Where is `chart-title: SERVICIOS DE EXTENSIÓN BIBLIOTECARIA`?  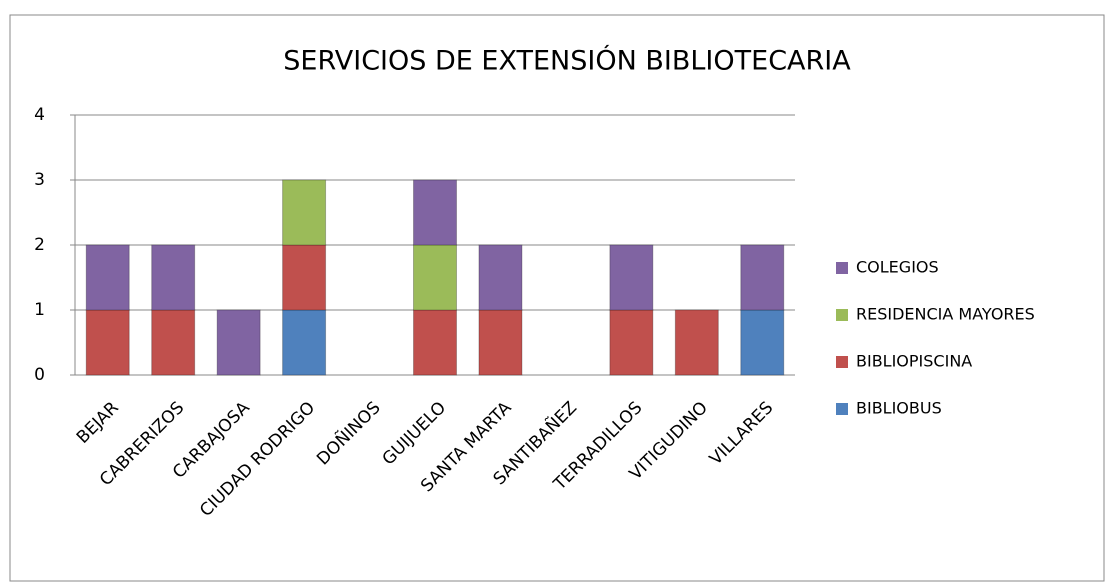
chart-title: SERVICIOS DE EXTENSIÓN BIBLIOTECARIA is located at coordinates (567, 61).